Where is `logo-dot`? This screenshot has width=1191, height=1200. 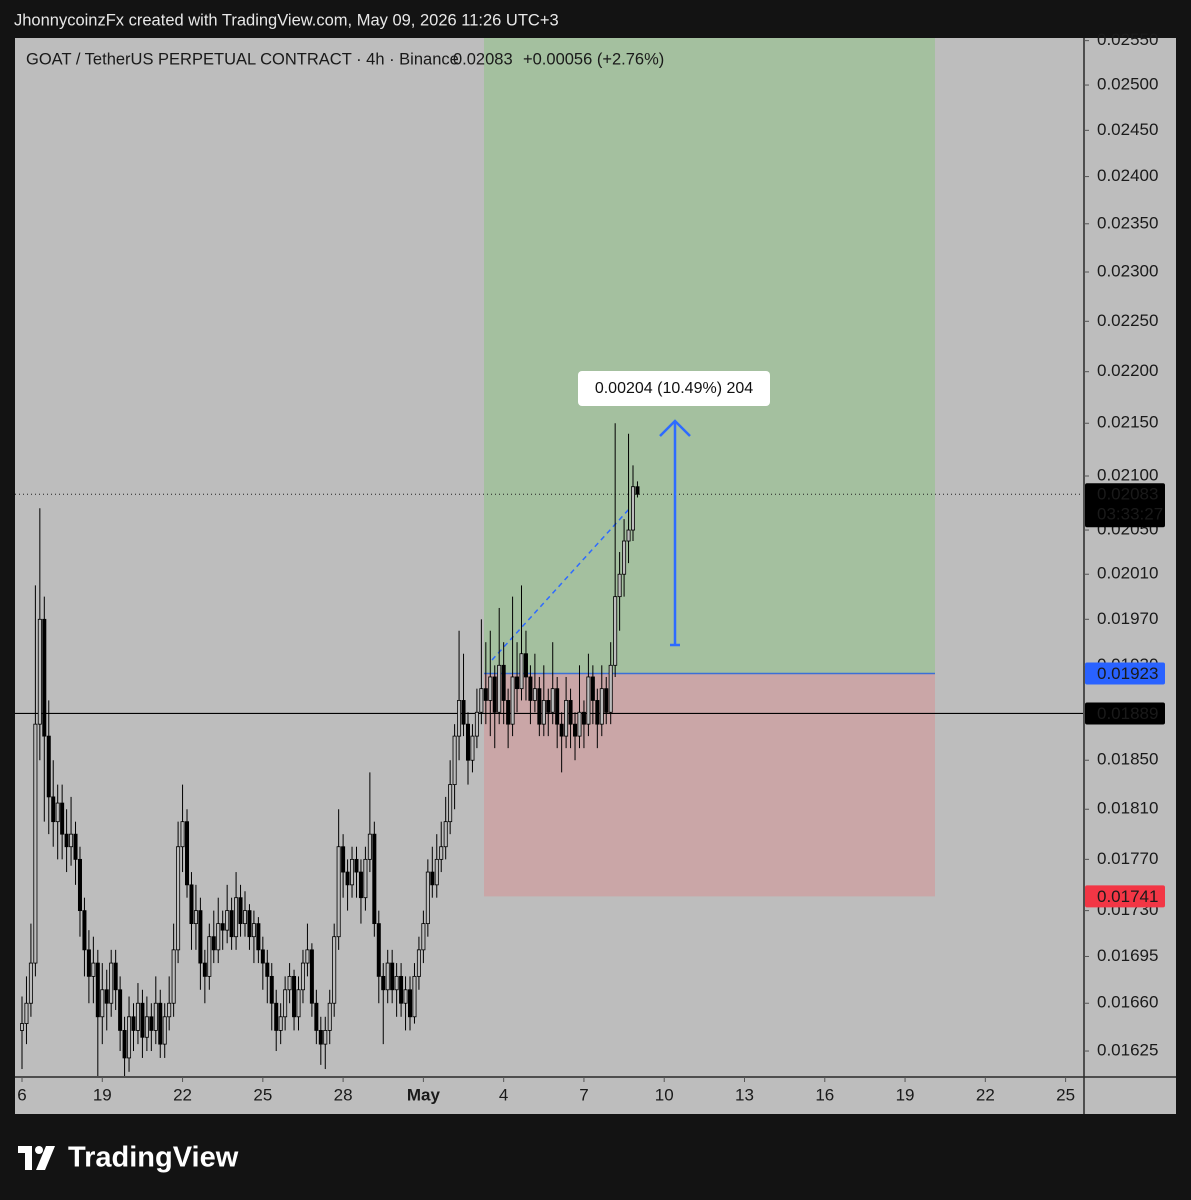
logo-dot is located at coordinates (39, 1150).